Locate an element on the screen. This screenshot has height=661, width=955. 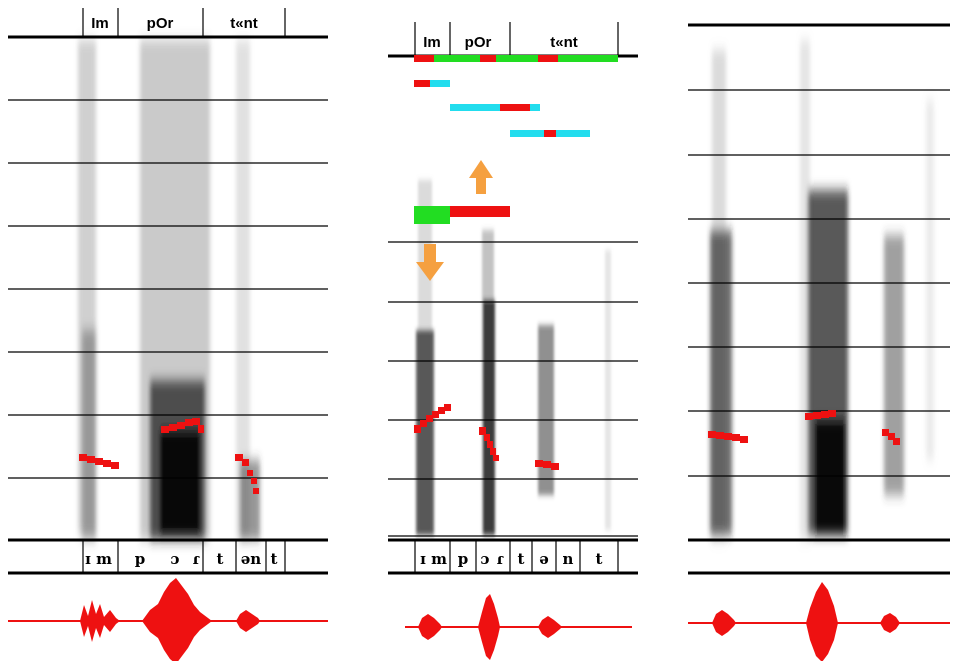
pitch-track-left is located at coordinates (169, 456).